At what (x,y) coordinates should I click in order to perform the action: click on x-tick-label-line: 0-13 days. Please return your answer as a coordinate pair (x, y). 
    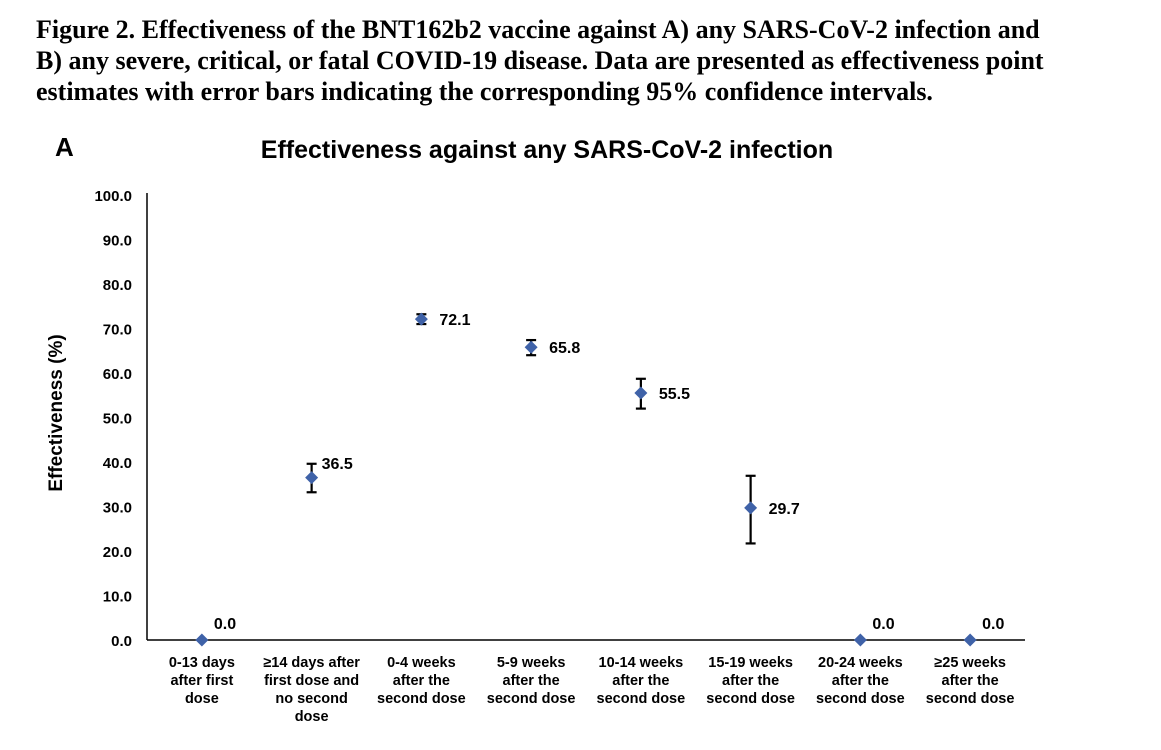
    Looking at the image, I should click on (202, 663).